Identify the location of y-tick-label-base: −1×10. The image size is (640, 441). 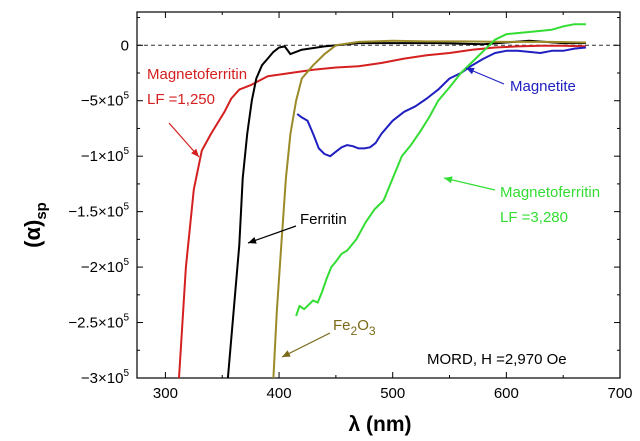
(102, 156).